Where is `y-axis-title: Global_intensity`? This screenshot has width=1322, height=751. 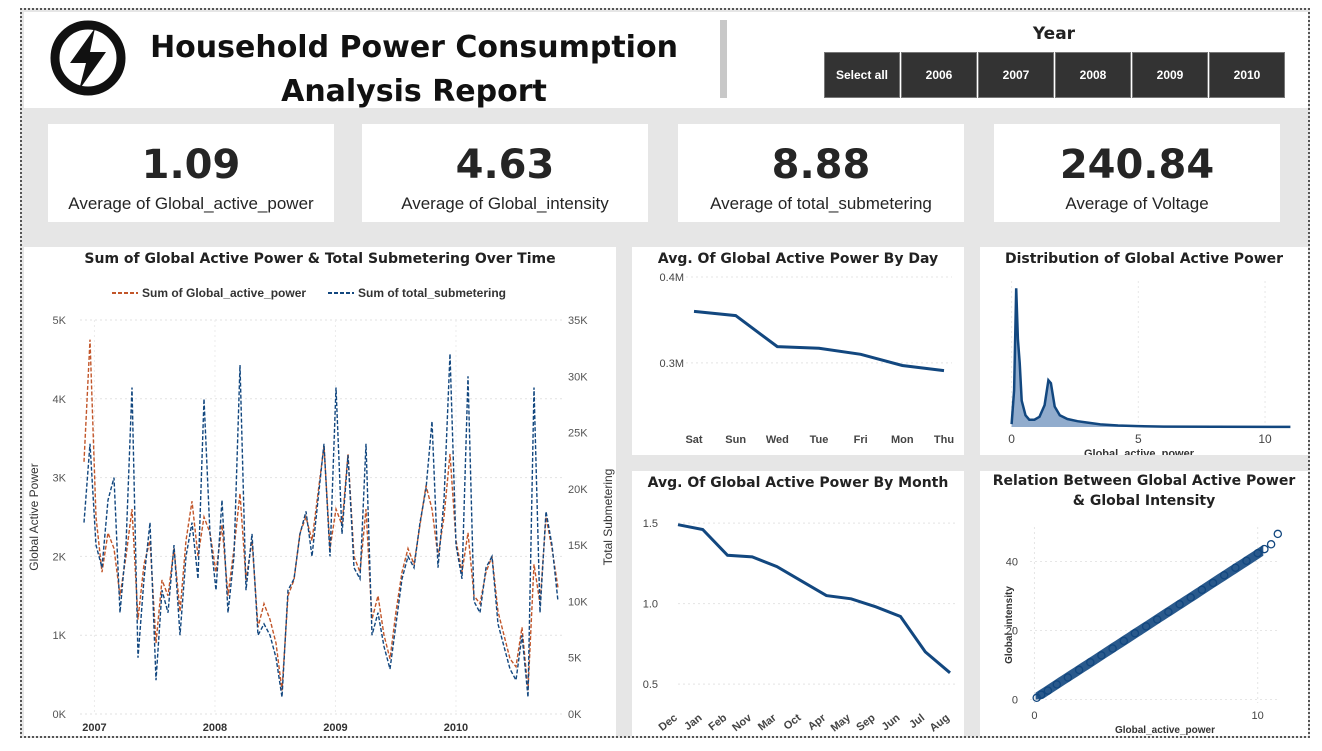 y-axis-title: Global_intensity is located at coordinates (1009, 625).